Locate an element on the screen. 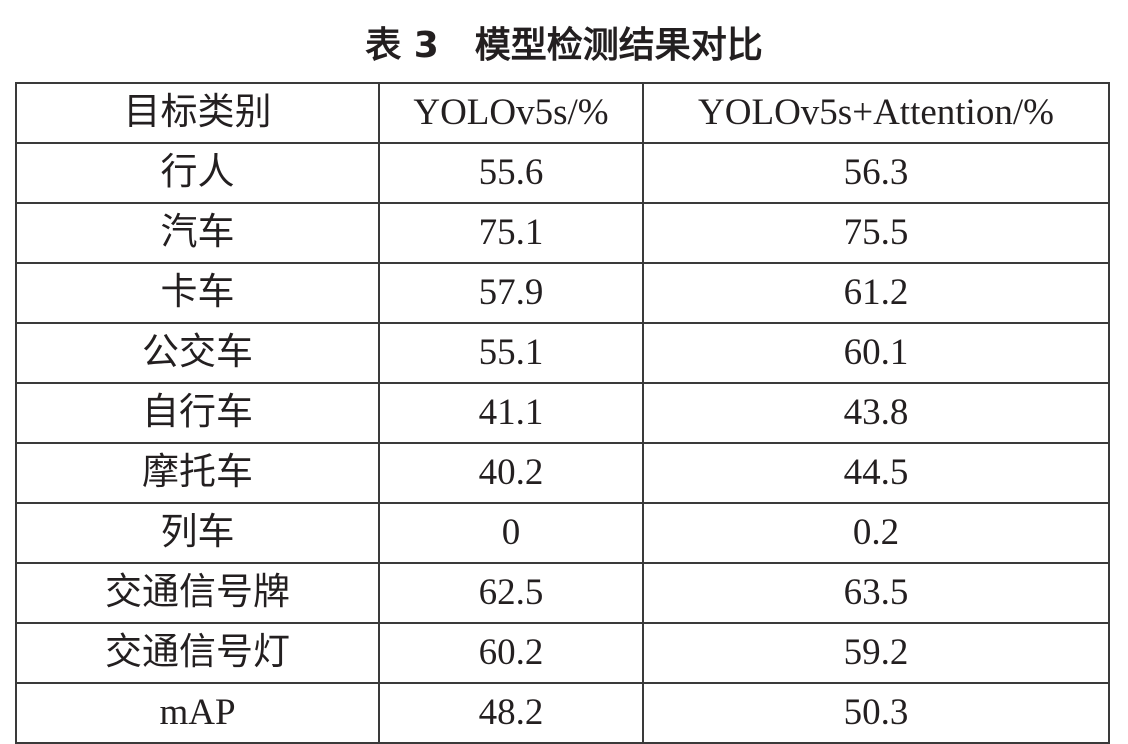 Image resolution: width=1128 pixels, height=744 pixels. table-cell: 目标类别 is located at coordinates (197, 113).